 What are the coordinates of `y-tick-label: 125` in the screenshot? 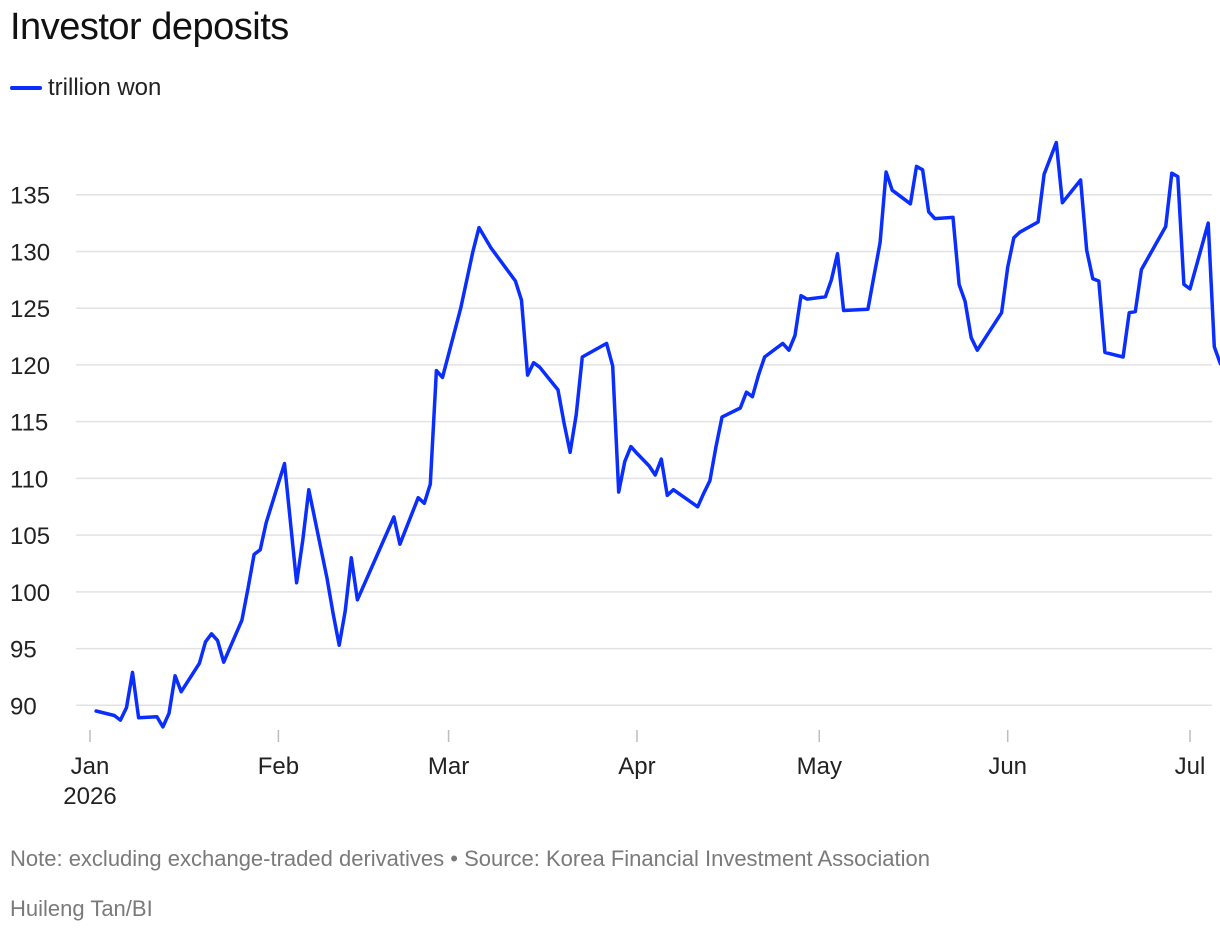 It's located at (30, 309).